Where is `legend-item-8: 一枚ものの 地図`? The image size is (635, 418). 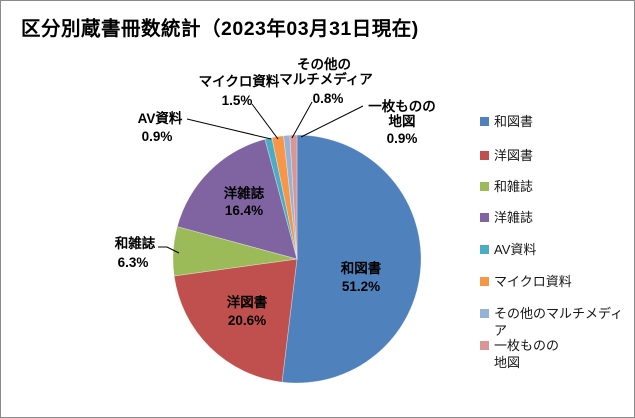 legend-item-8: 一枚ものの 地図 is located at coordinates (519, 354).